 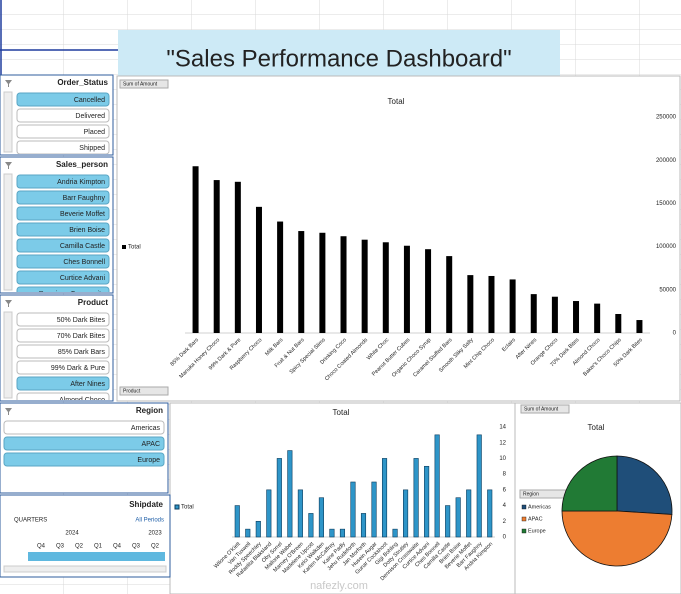 I want to click on field-button-label: Region, so click(x=531, y=494).